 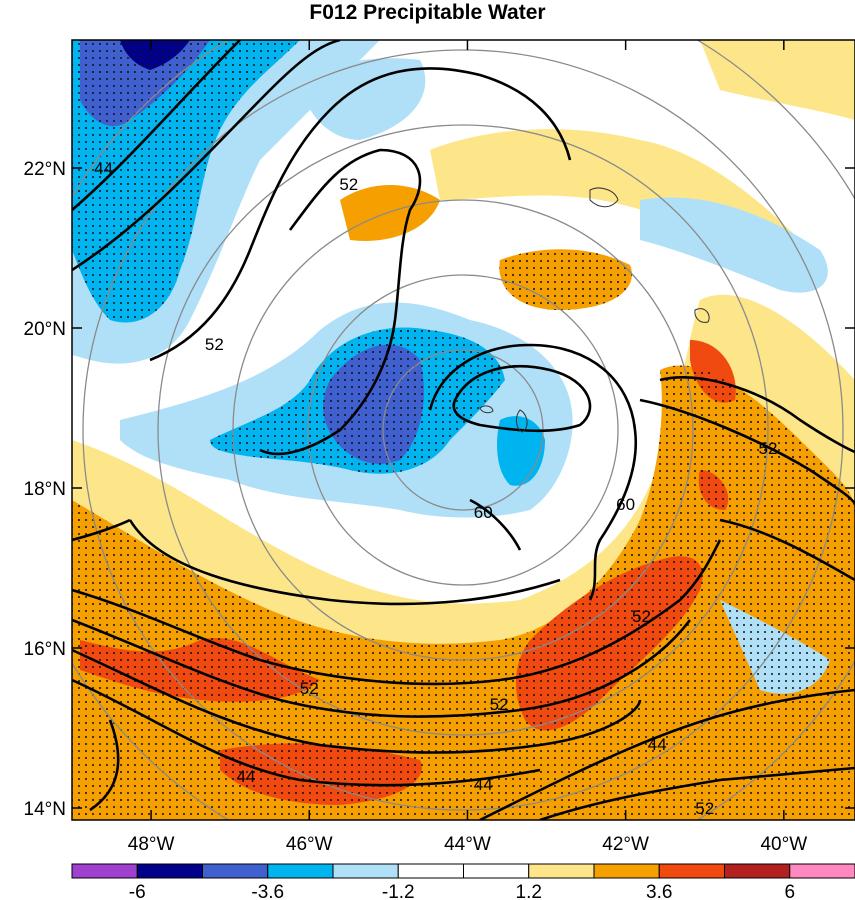 I want to click on colorbar-label: -6, so click(x=137, y=891).